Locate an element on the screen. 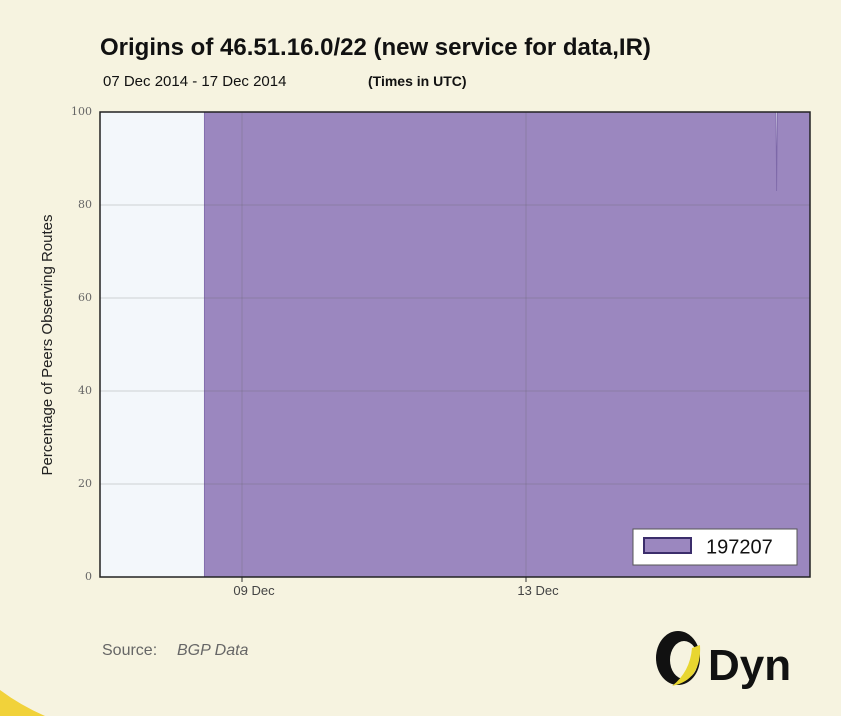 The width and height of the screenshot is (841, 716). decoration is located at coordinates (22, 703).